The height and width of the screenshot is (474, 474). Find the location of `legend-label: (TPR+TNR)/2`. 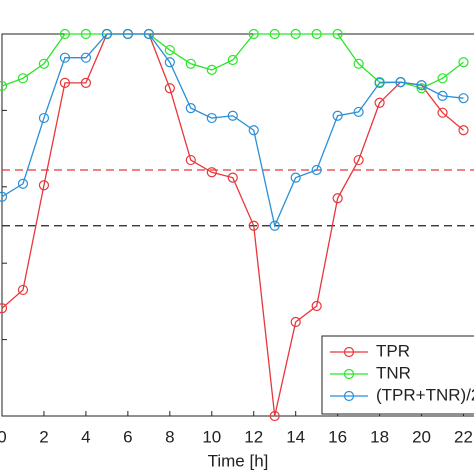

legend-label: (TPR+TNR)/2 is located at coordinates (425, 394).